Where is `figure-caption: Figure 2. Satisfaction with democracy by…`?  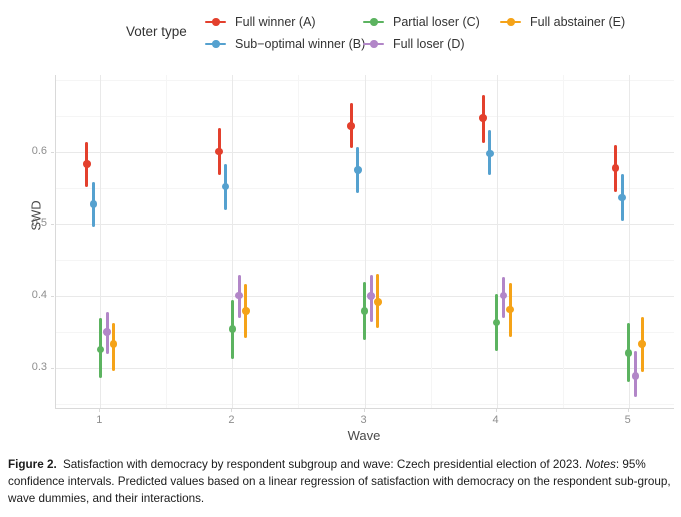 figure-caption: Figure 2. Satisfaction with democracy by… is located at coordinates (340, 481).